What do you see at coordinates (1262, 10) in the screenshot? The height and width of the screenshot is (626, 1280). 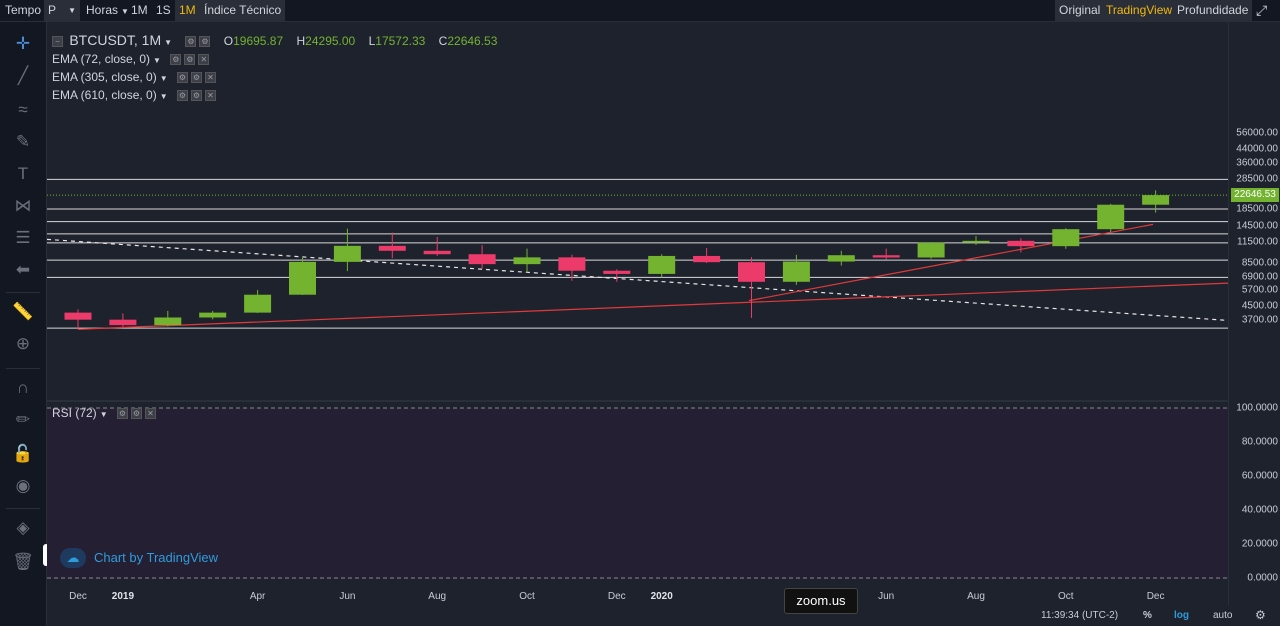 I see `fullscreen-icon: ⤢` at bounding box center [1262, 10].